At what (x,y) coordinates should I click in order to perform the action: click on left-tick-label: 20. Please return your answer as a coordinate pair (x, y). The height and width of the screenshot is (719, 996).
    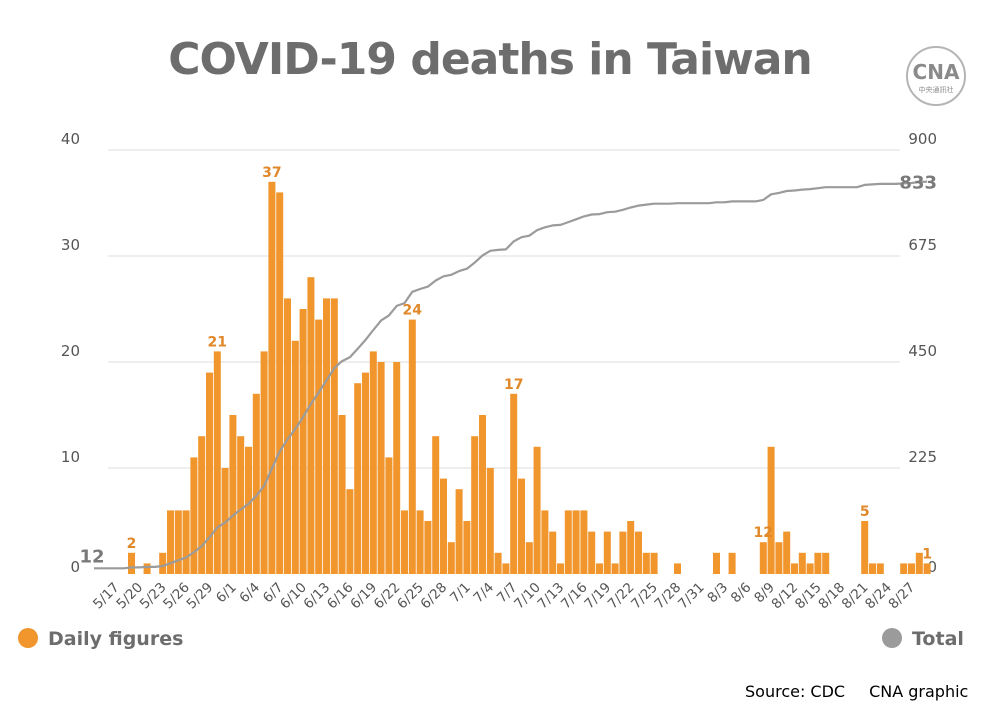
    Looking at the image, I should click on (70, 351).